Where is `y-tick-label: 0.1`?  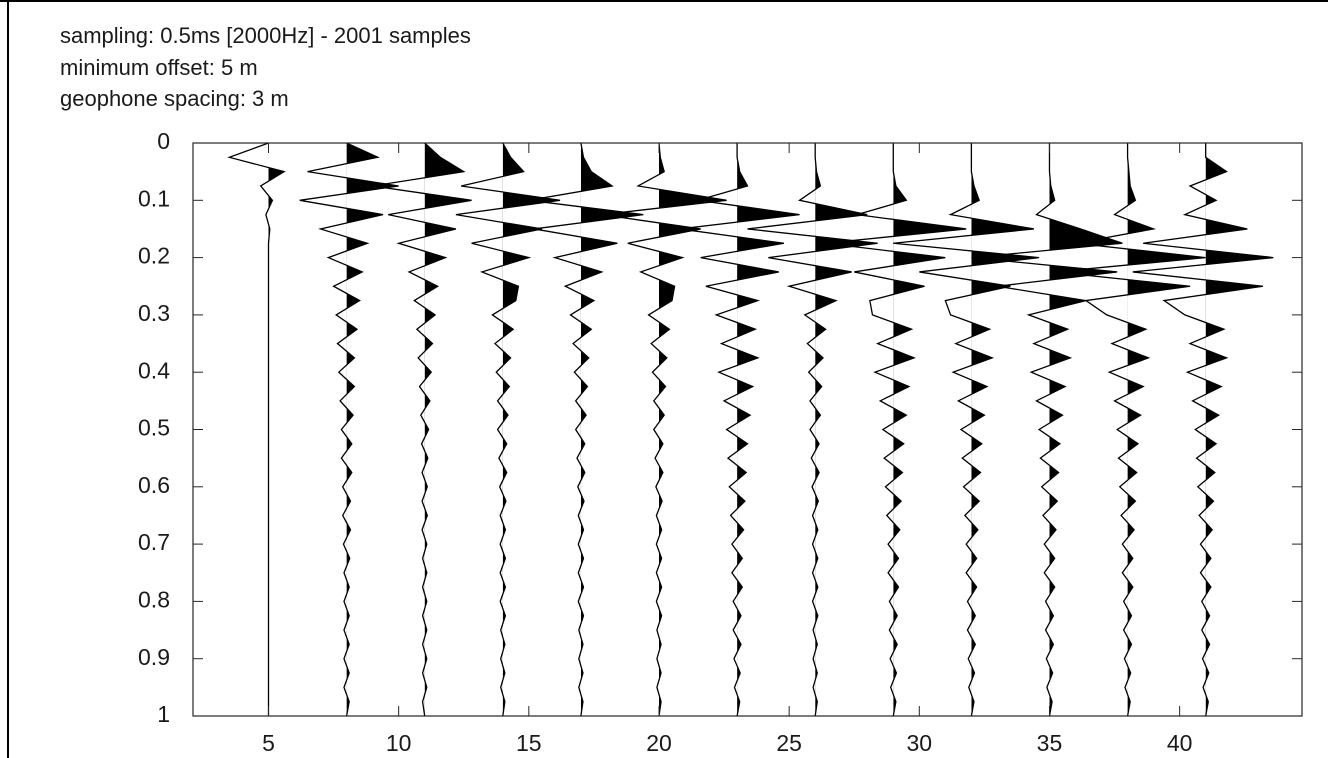 y-tick-label: 0.1 is located at coordinates (154, 198).